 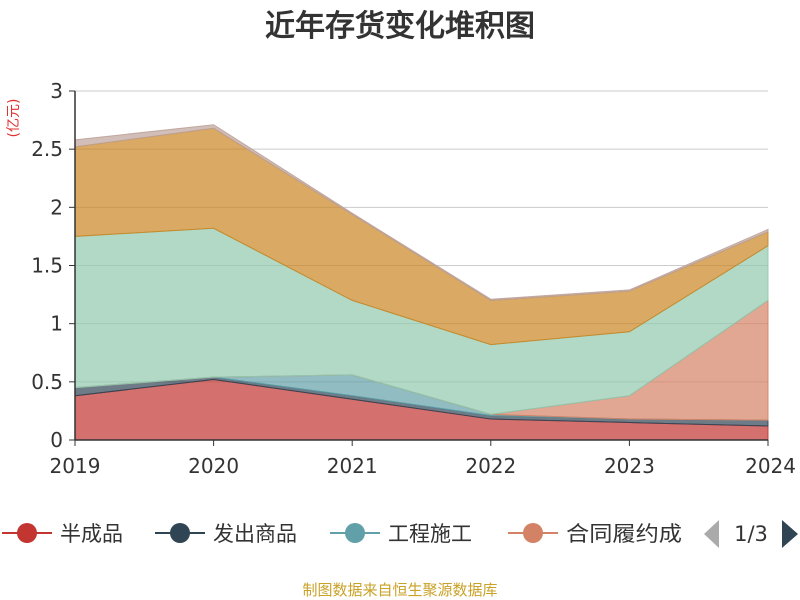 I want to click on x-tick-label: 2024, so click(x=770, y=466).